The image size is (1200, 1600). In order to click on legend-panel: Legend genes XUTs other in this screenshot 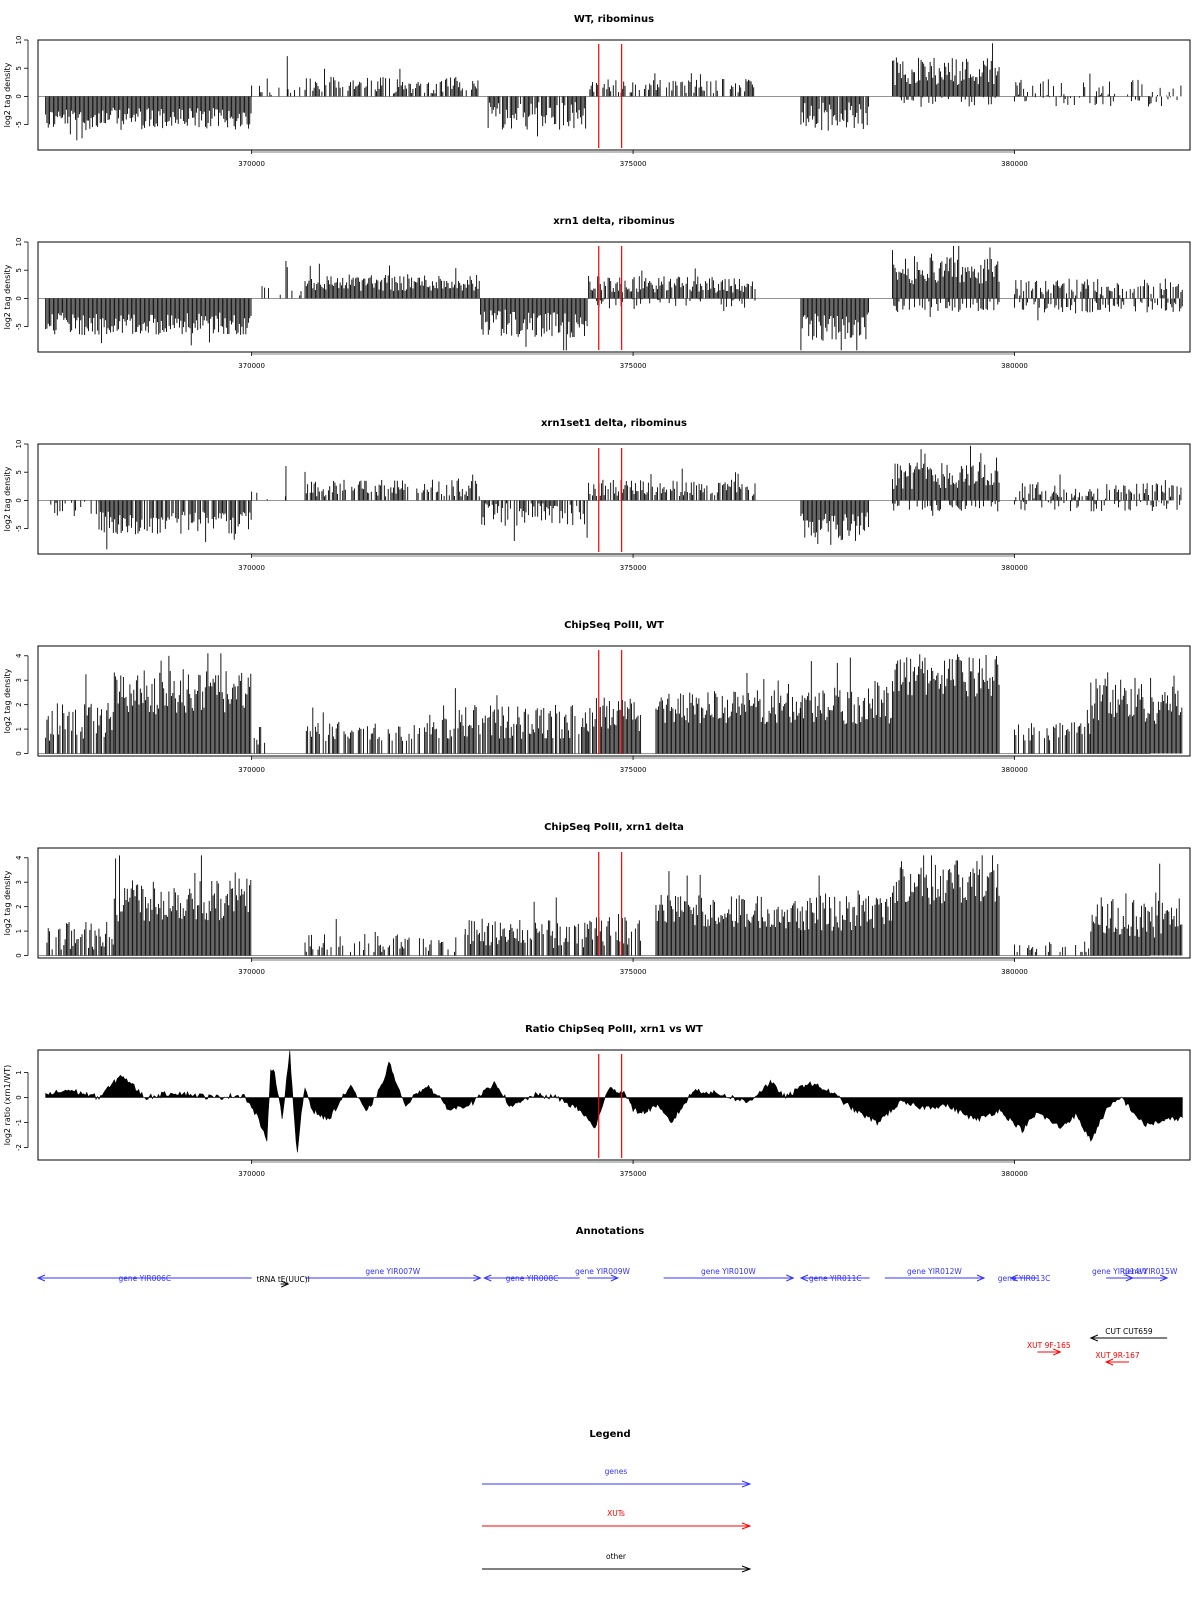, I will do `click(617, 1501)`.